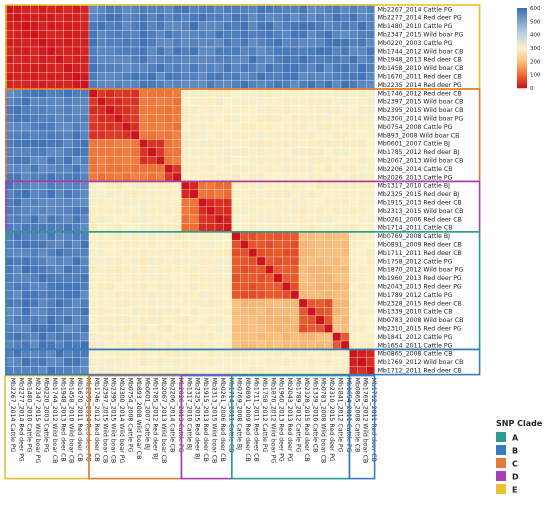 Image resolution: width=550 pixels, height=515 pixels. What do you see at coordinates (121, 421) in the screenshot?
I see `column-label: Mb2300_2014 Wild boar PG` at bounding box center [121, 421].